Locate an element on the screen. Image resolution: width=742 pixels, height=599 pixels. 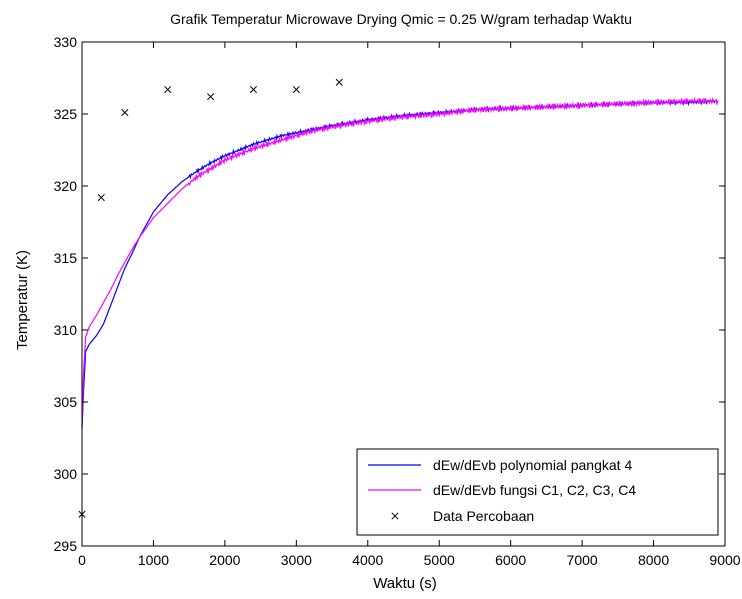
x-tick-label: 4000 is located at coordinates (367, 560).